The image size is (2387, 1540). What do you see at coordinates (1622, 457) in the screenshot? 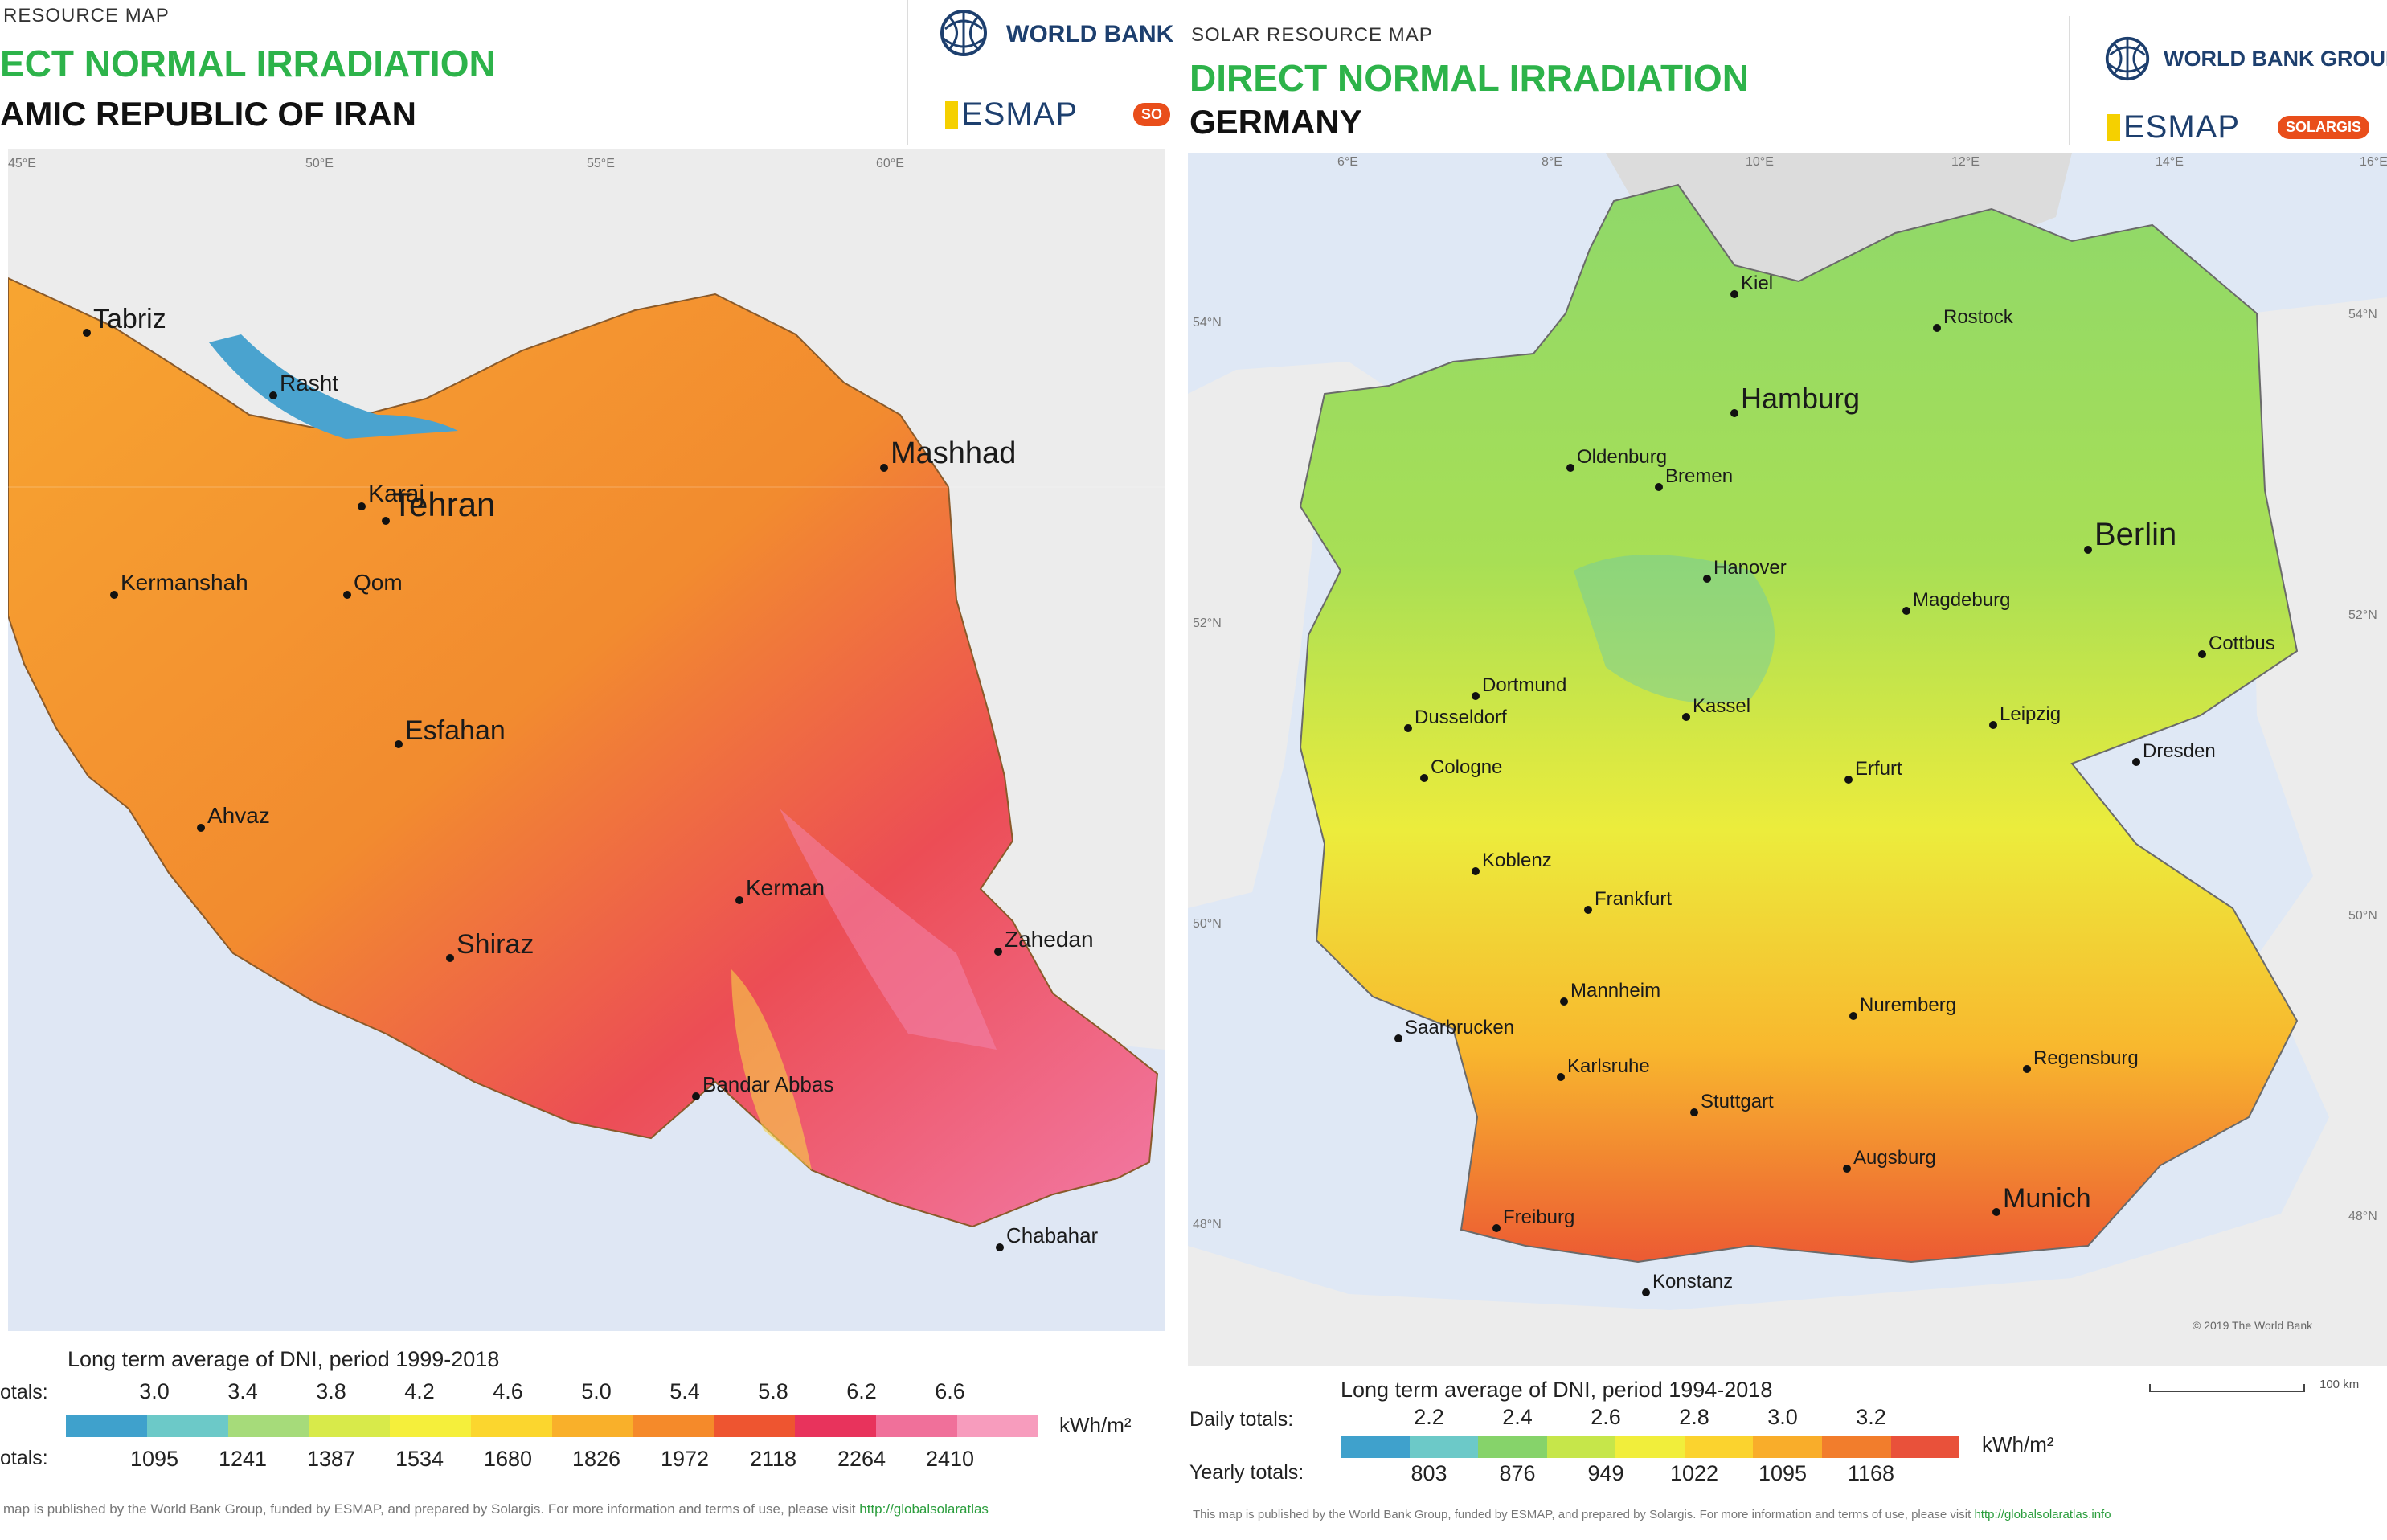
I see `germany-city-label: Oldenburg` at bounding box center [1622, 457].